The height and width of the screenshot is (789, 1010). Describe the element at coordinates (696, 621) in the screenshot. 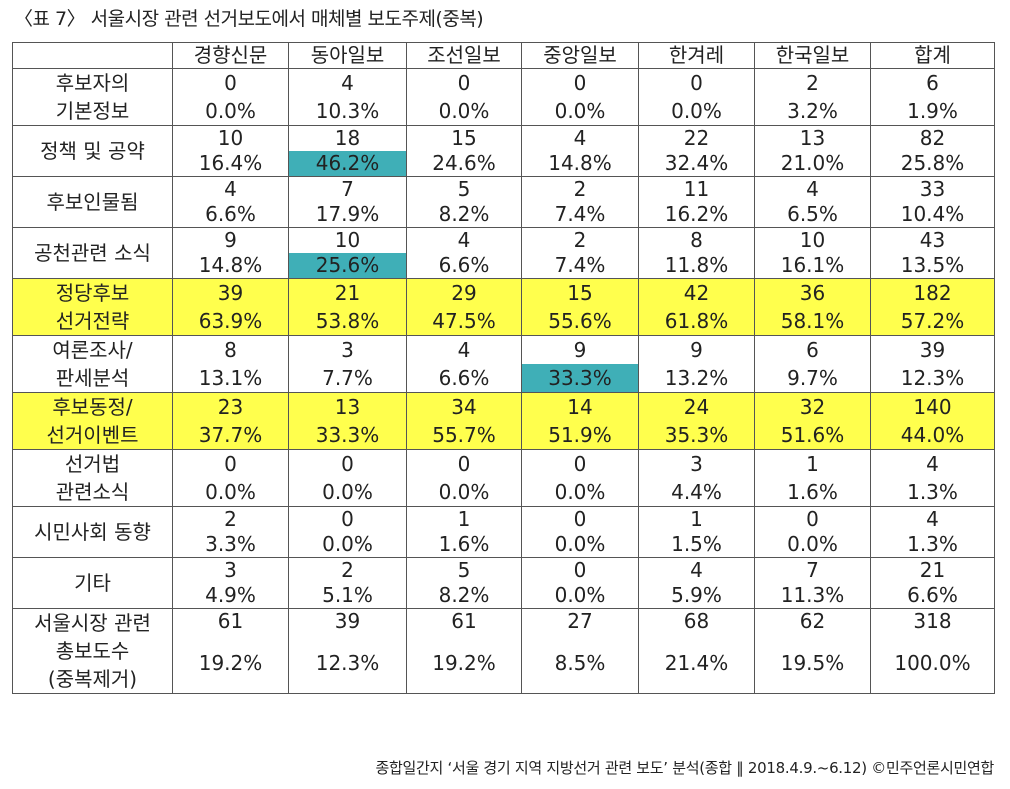

I see `count-cell: 68` at that location.